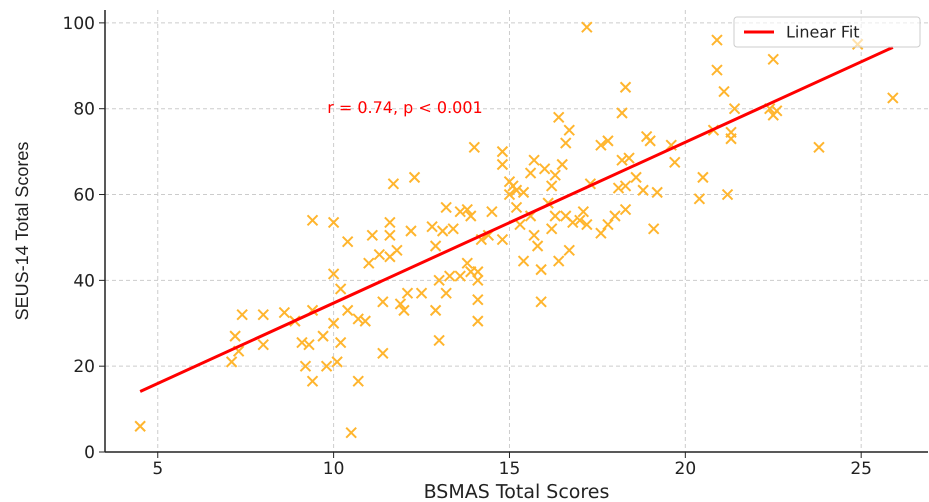 The height and width of the screenshot is (502, 929). Describe the element at coordinates (89, 452) in the screenshot. I see `y-tick-label: 0` at that location.